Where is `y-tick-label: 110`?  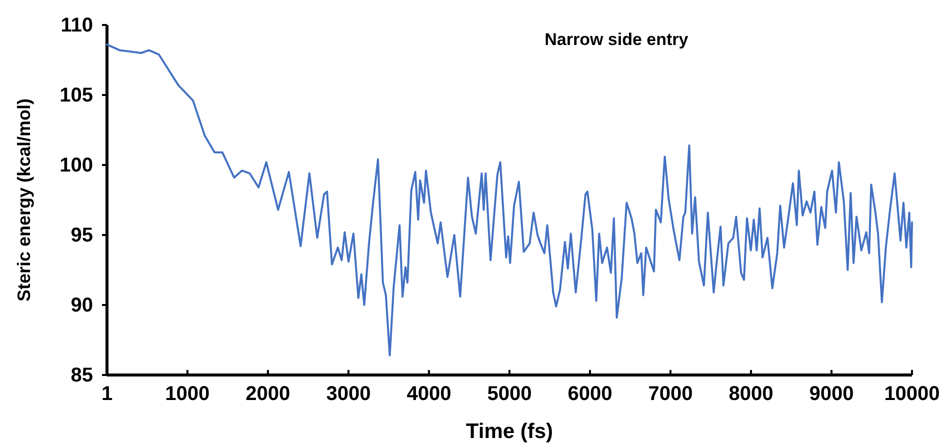
y-tick-label: 110 is located at coordinates (76, 25).